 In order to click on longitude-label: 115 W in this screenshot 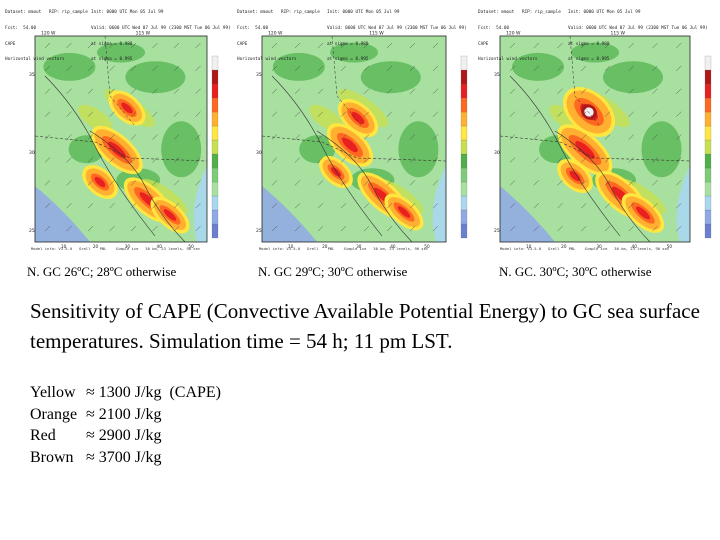, I will do `click(376, 34)`.